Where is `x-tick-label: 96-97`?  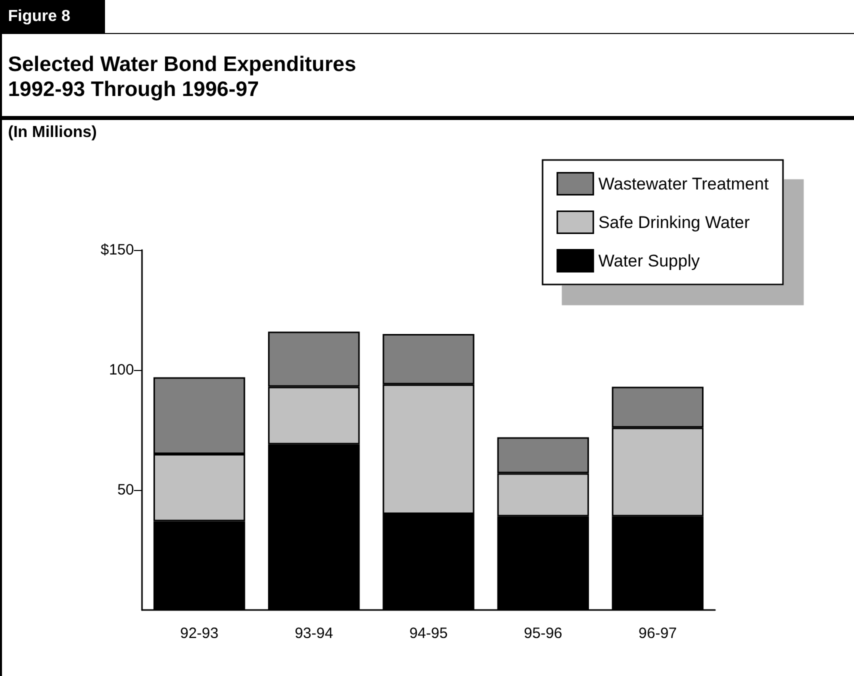 x-tick-label: 96-97 is located at coordinates (657, 633).